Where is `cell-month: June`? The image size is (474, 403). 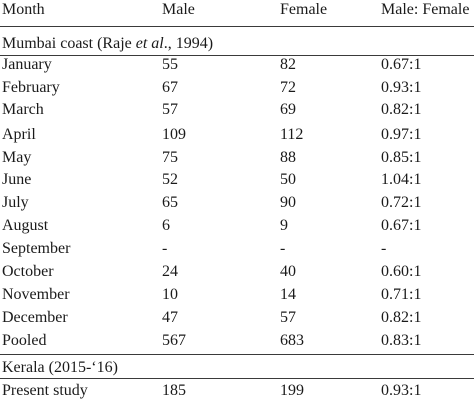 cell-month: June is located at coordinates (17, 179).